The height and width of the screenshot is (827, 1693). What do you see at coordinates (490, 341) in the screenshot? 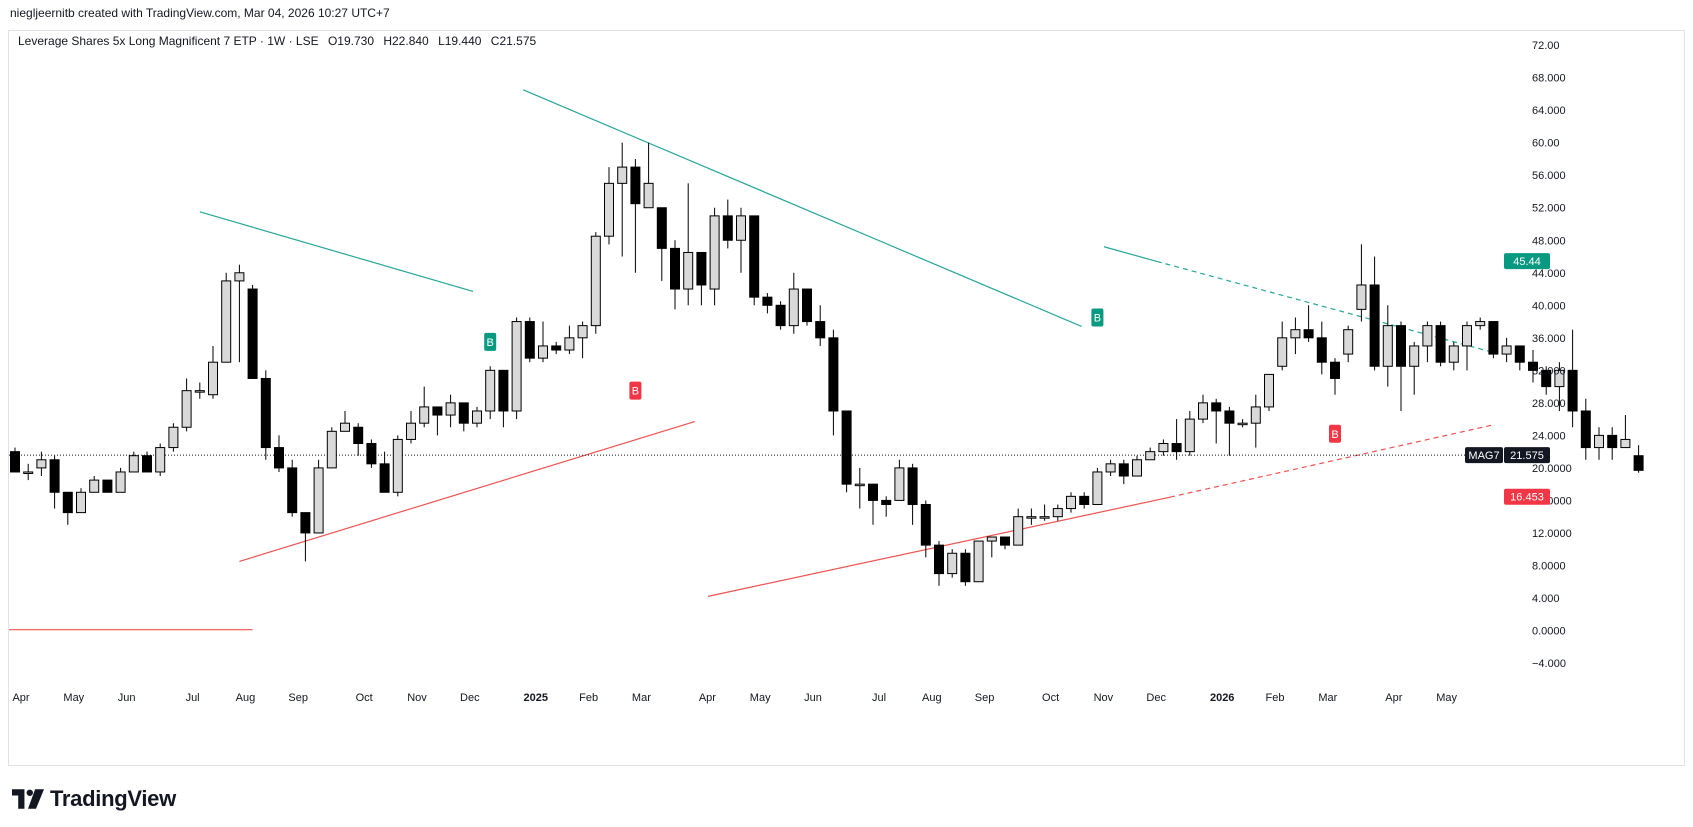
I see `signal-marker-0: B` at bounding box center [490, 341].